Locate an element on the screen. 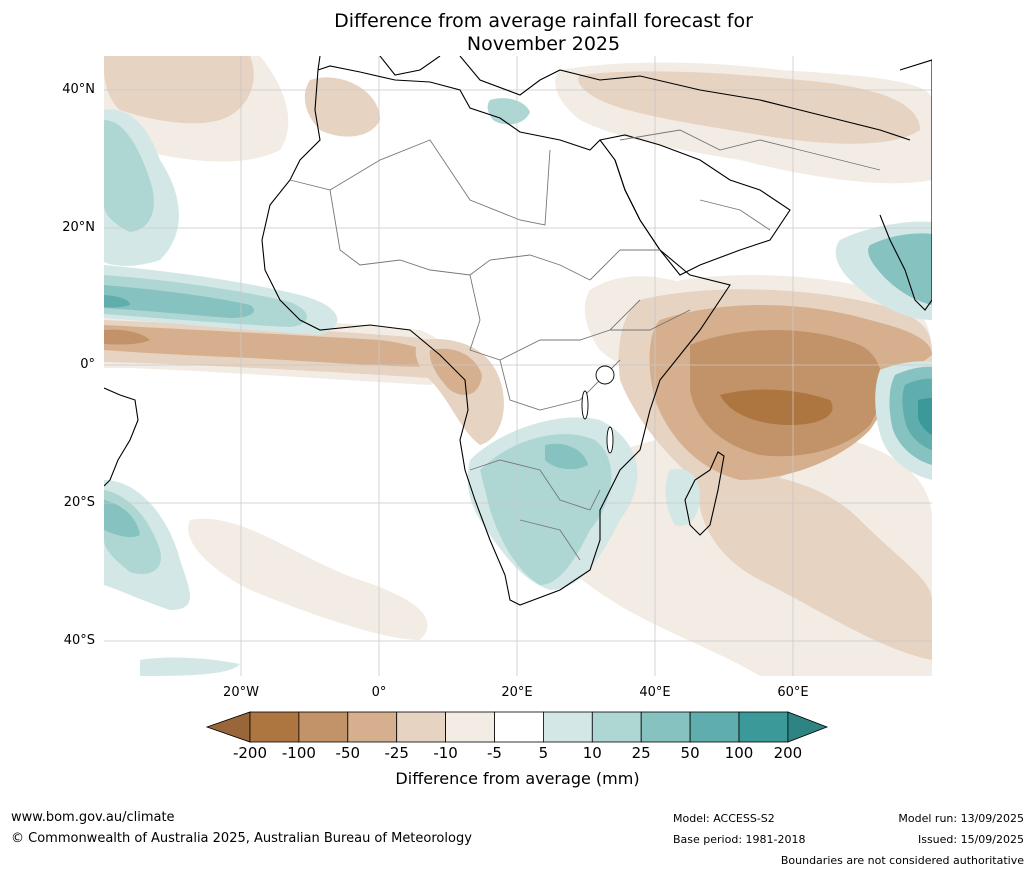  anomaly-wet-50-arabian-sea is located at coordinates (900, 269).